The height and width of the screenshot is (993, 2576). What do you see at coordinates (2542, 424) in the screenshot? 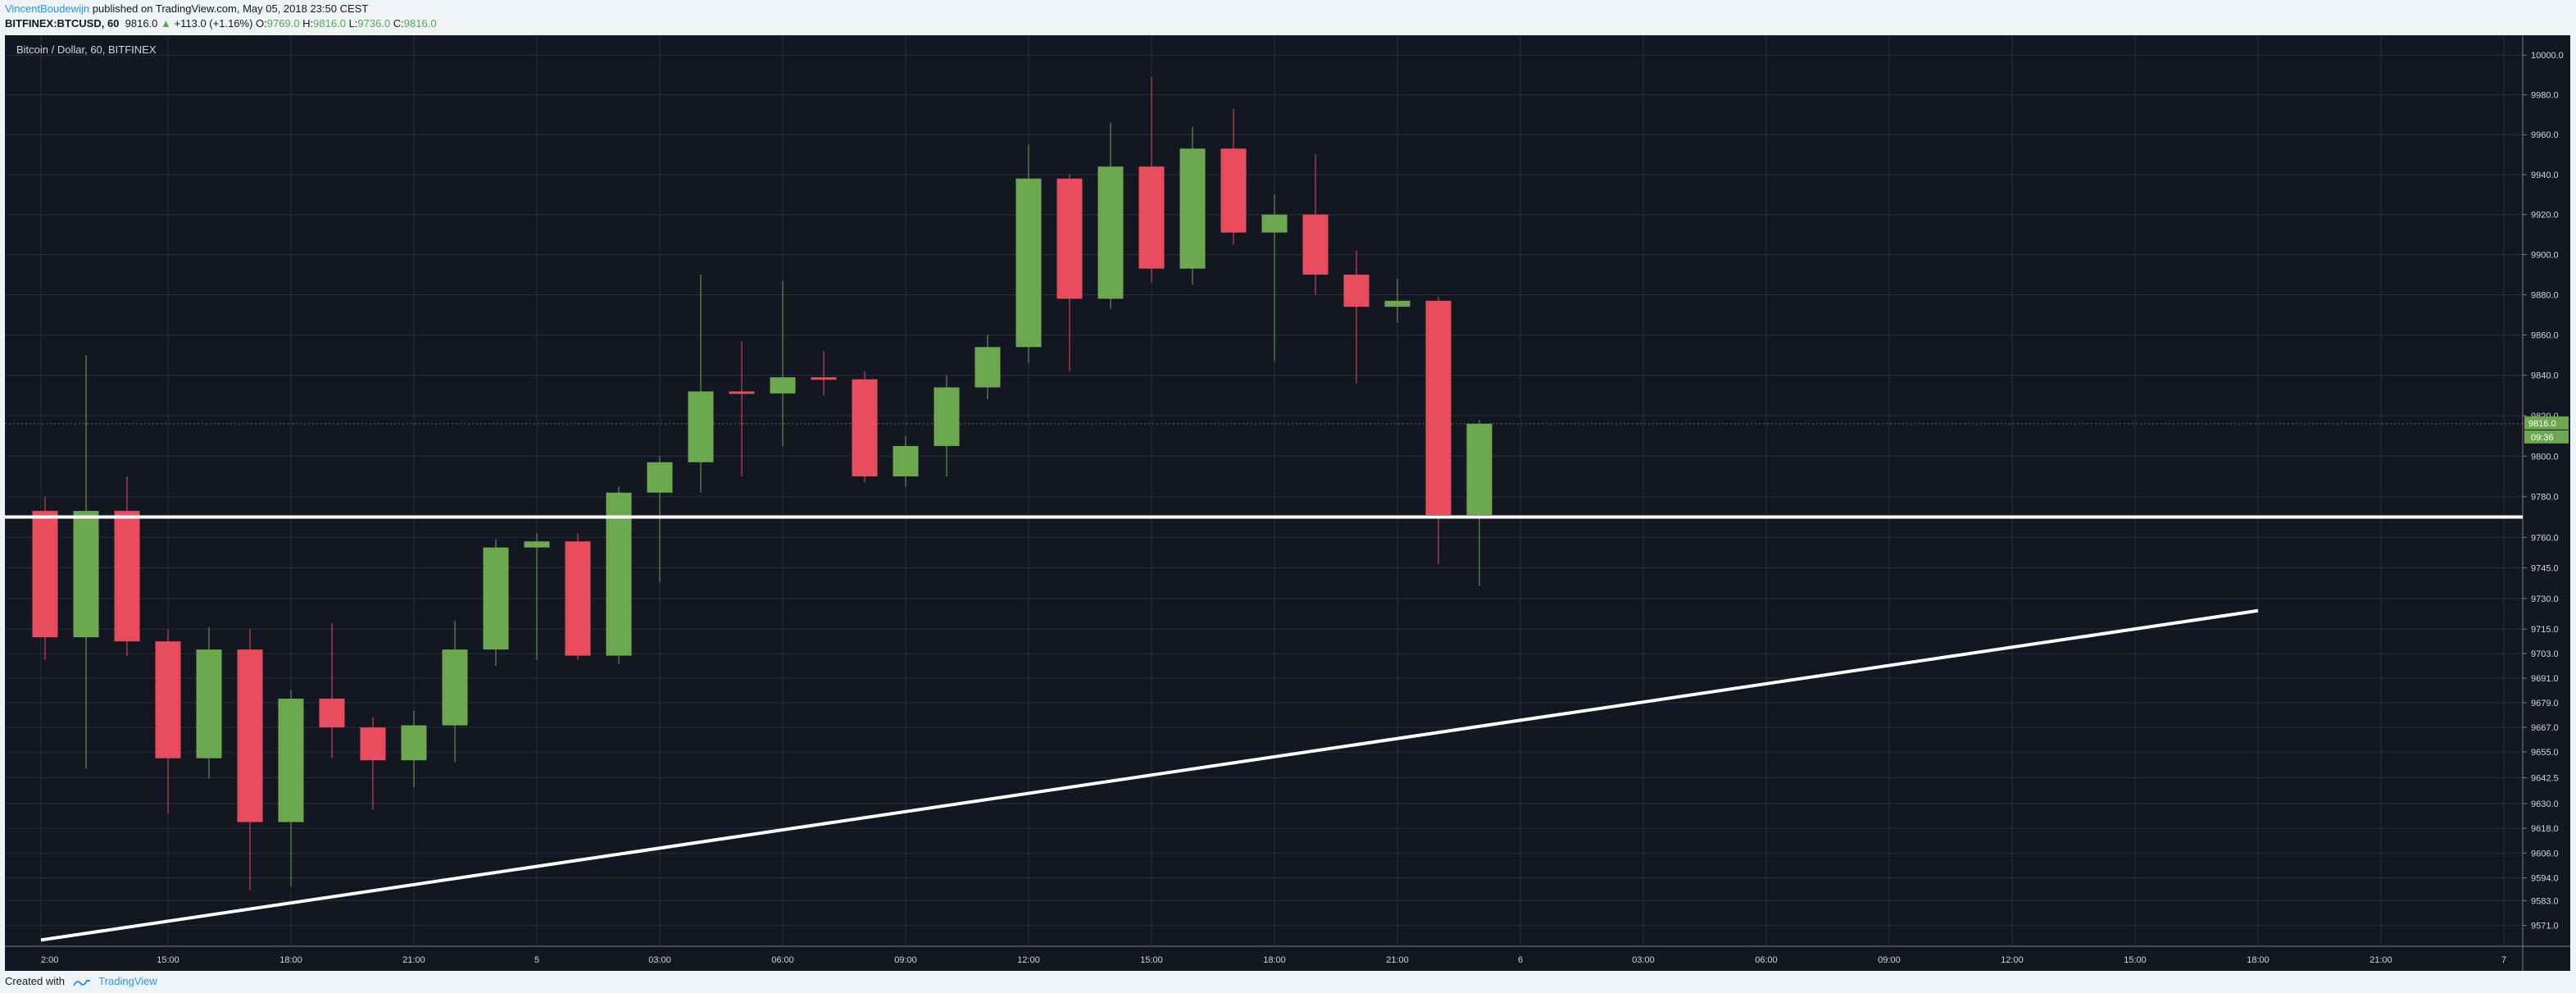
I see `last-price-label: 9816.0` at bounding box center [2542, 424].